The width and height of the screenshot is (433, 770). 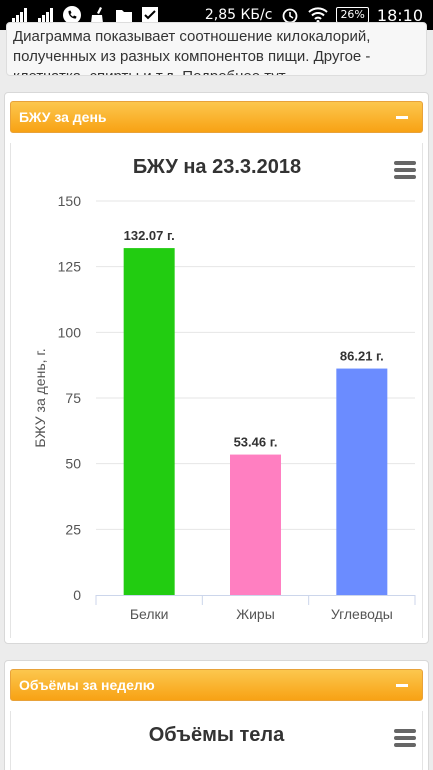 I want to click on x-tick-label: Углеводы, so click(x=362, y=614).